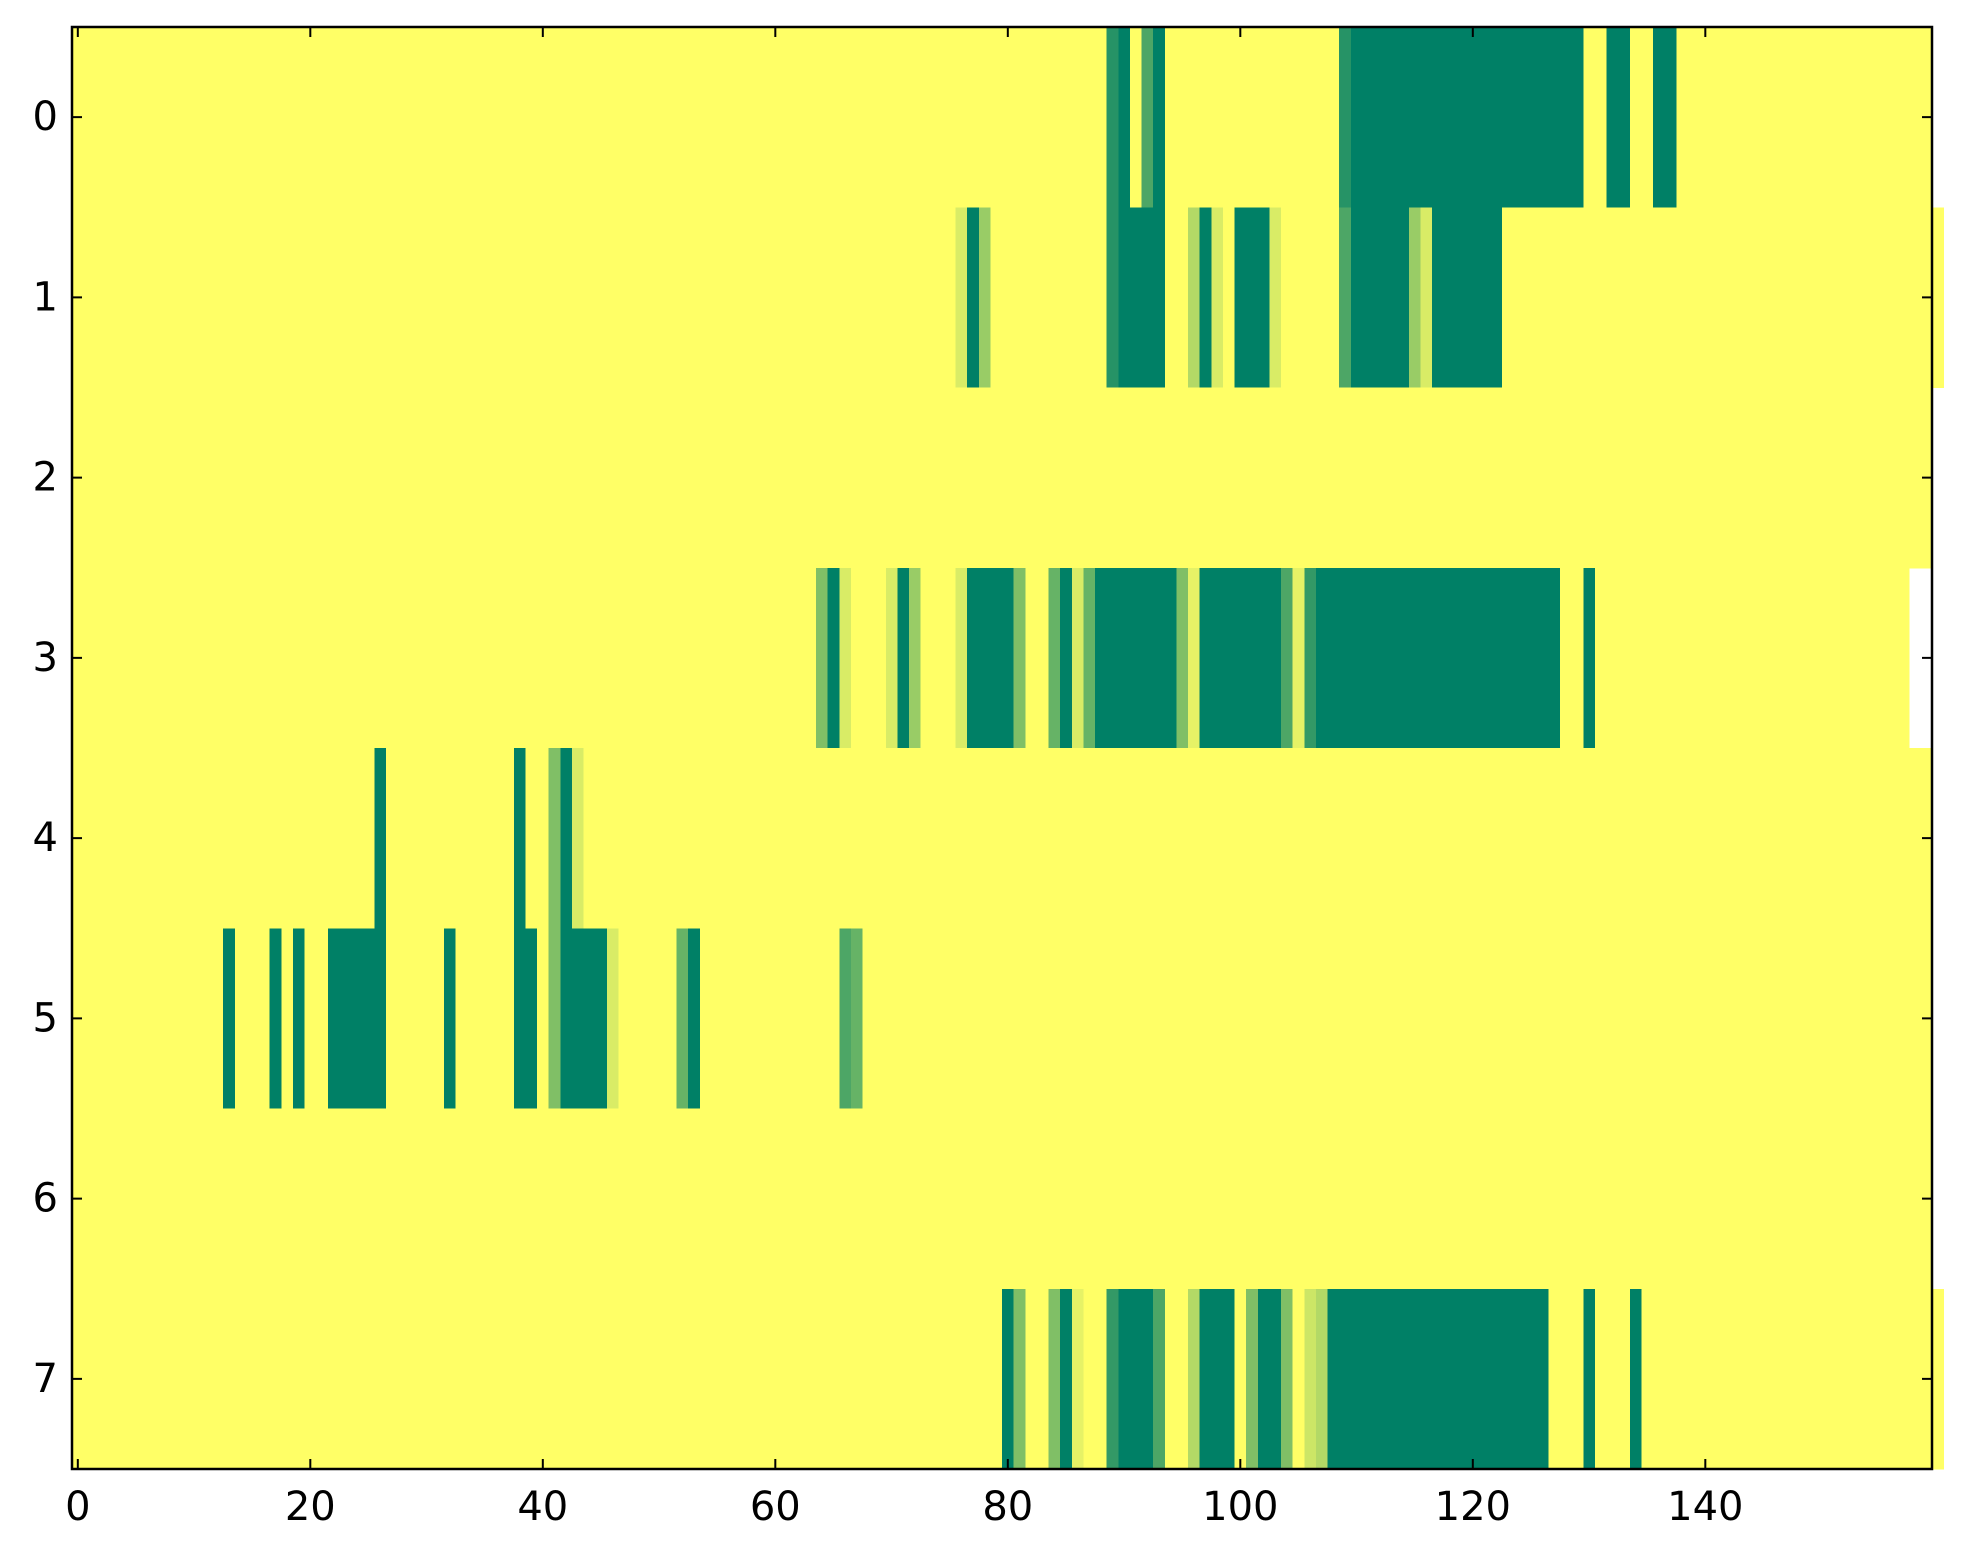 This screenshot has height=1568, width=1963. I want to click on x-tick-label: 80, so click(1007, 1507).